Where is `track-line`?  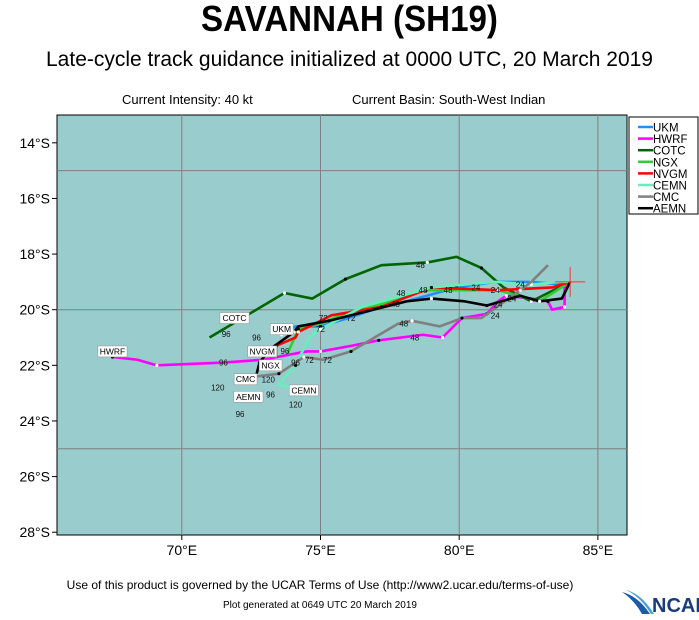
track-line is located at coordinates (424, 336).